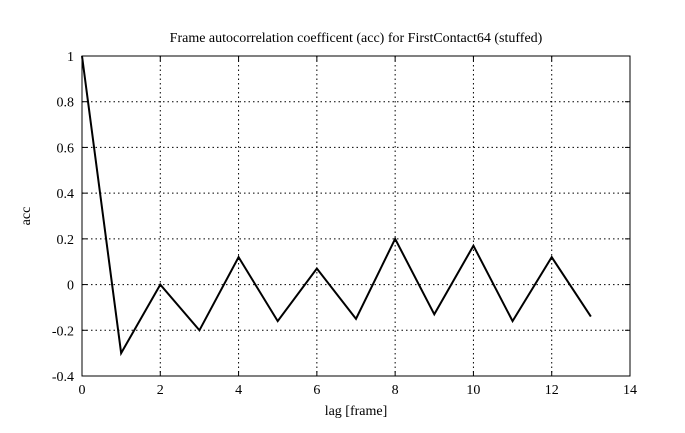 Image resolution: width=685 pixels, height=433 pixels. I want to click on x-tick-label: 10, so click(473, 390).